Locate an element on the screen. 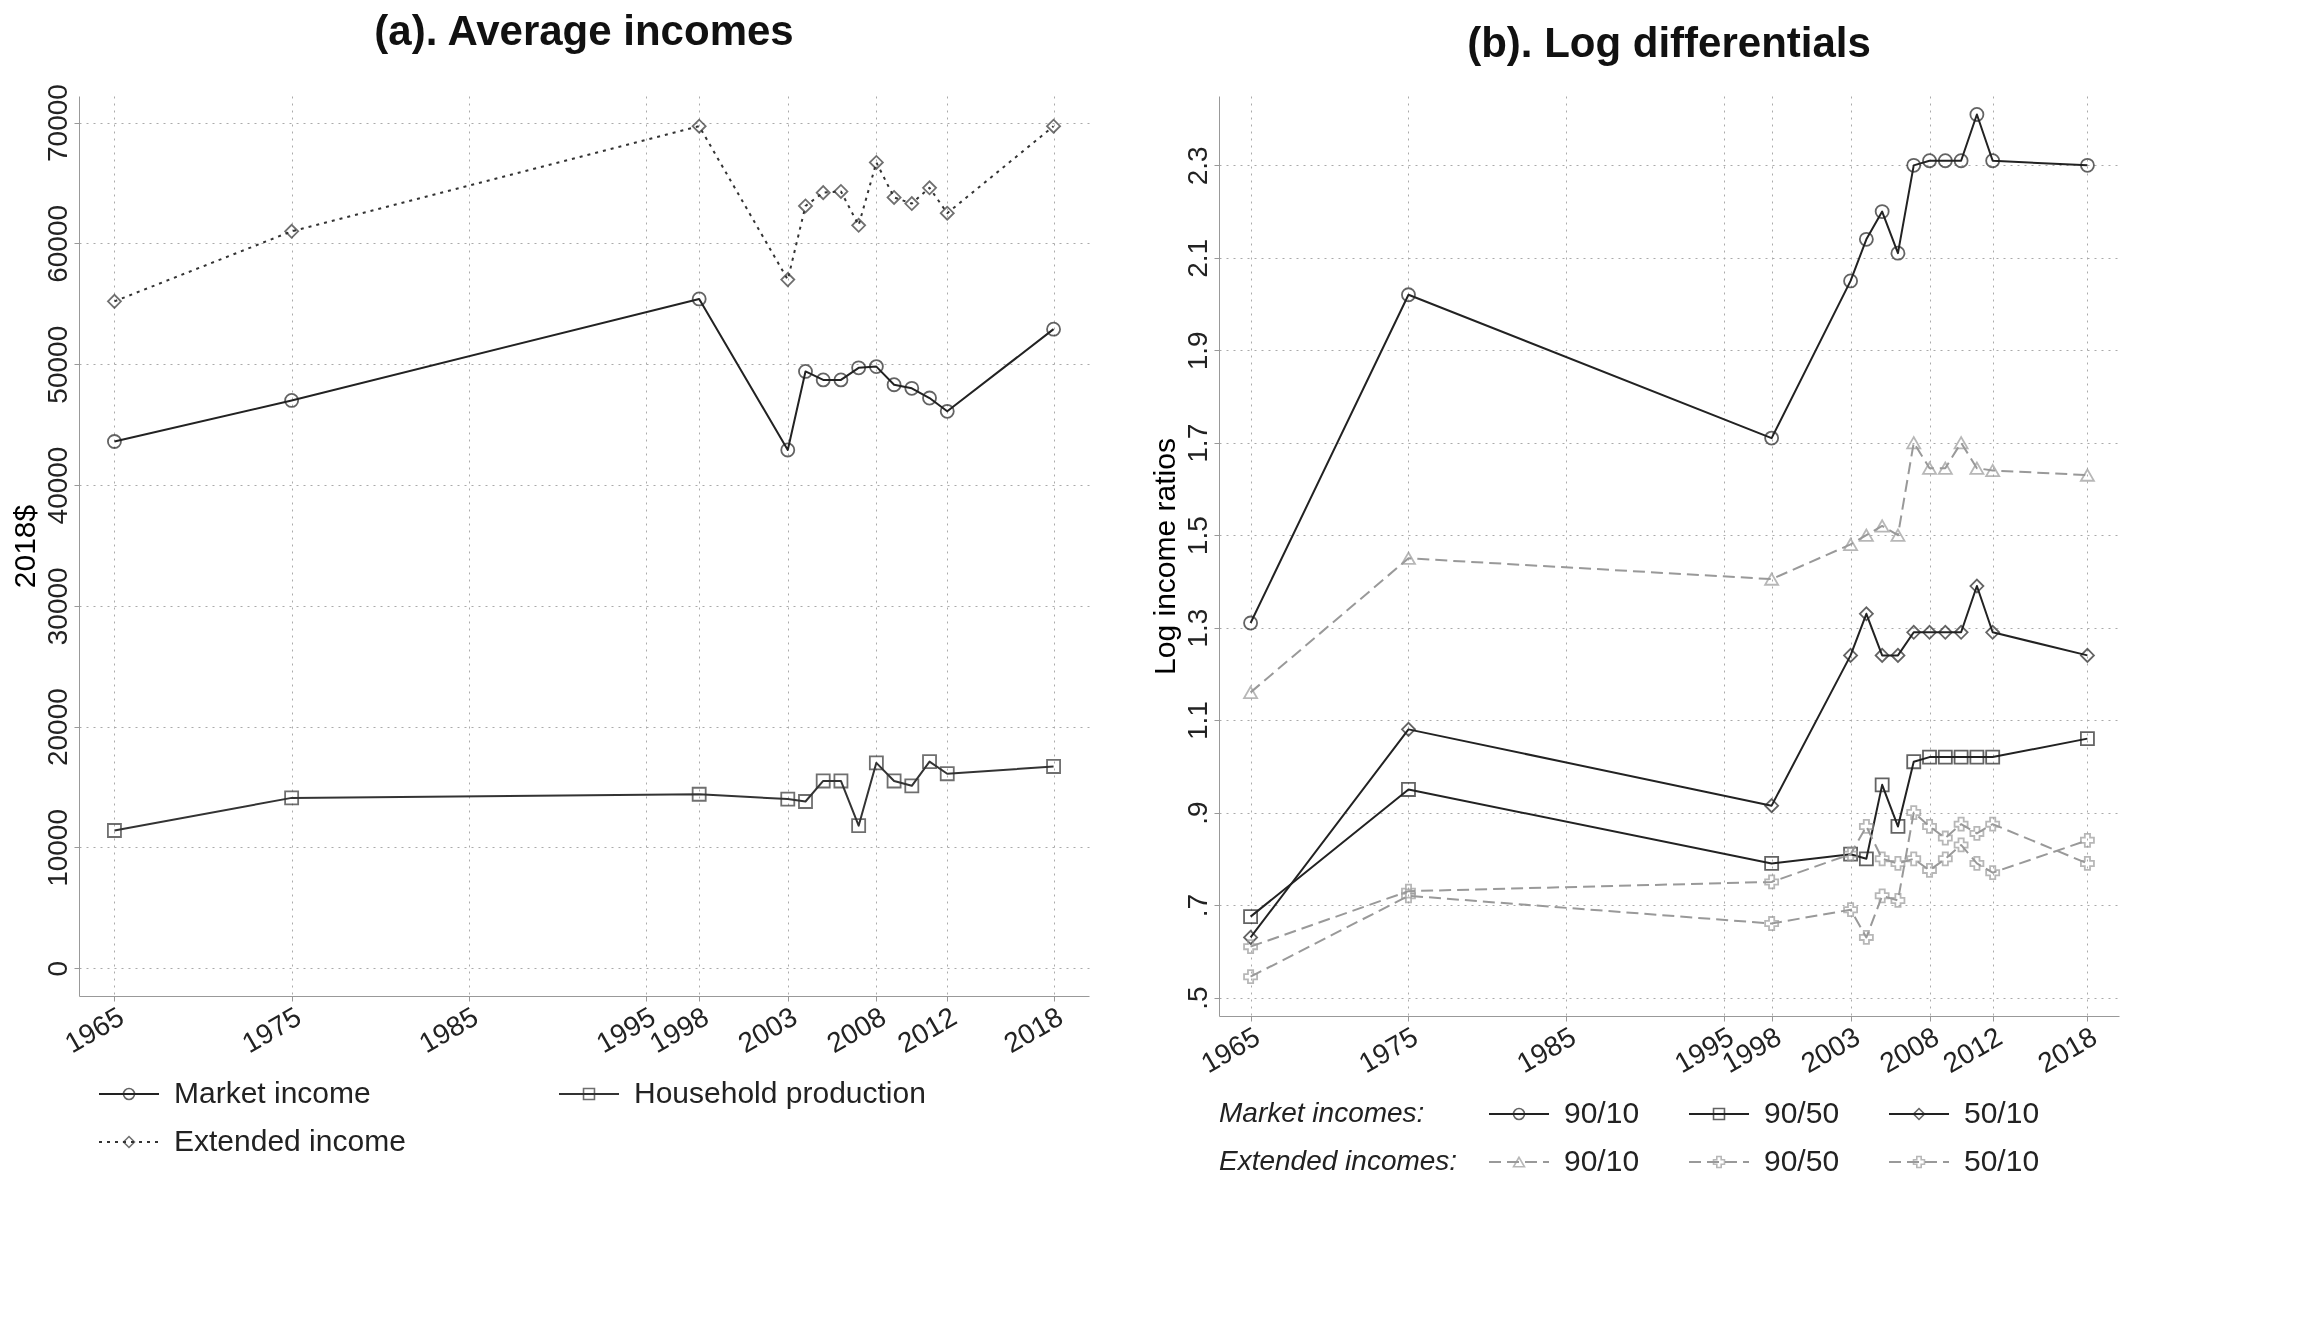 Image resolution: width=2300 pixels, height=1330 pixels. y-tick-label: 2.3 is located at coordinates (1197, 166).